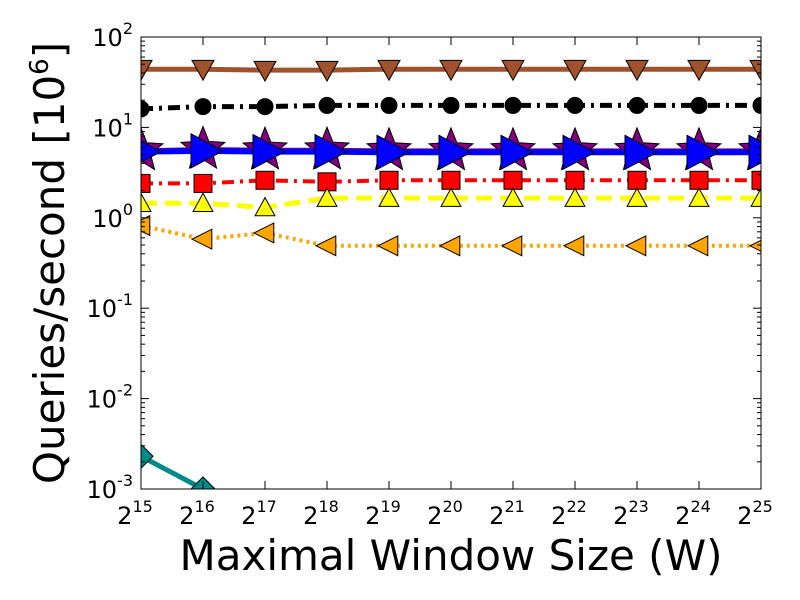 This screenshot has width=800, height=600. What do you see at coordinates (125, 299) in the screenshot?
I see `y-tick-exponent: -1` at bounding box center [125, 299].